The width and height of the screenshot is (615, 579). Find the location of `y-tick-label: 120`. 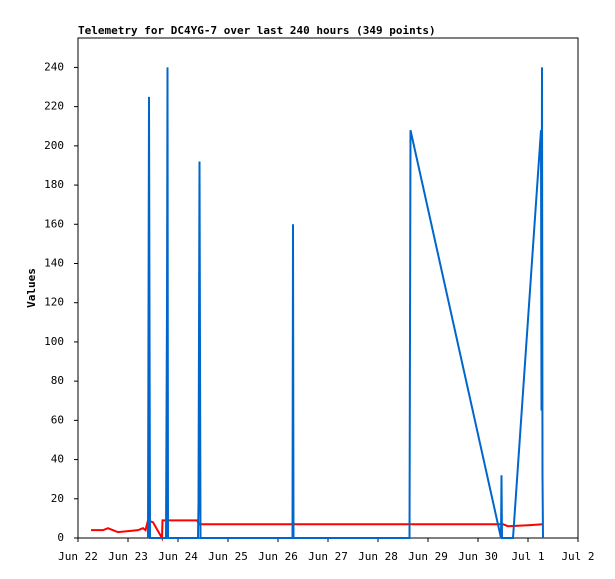

y-tick-label: 120 is located at coordinates (54, 302).